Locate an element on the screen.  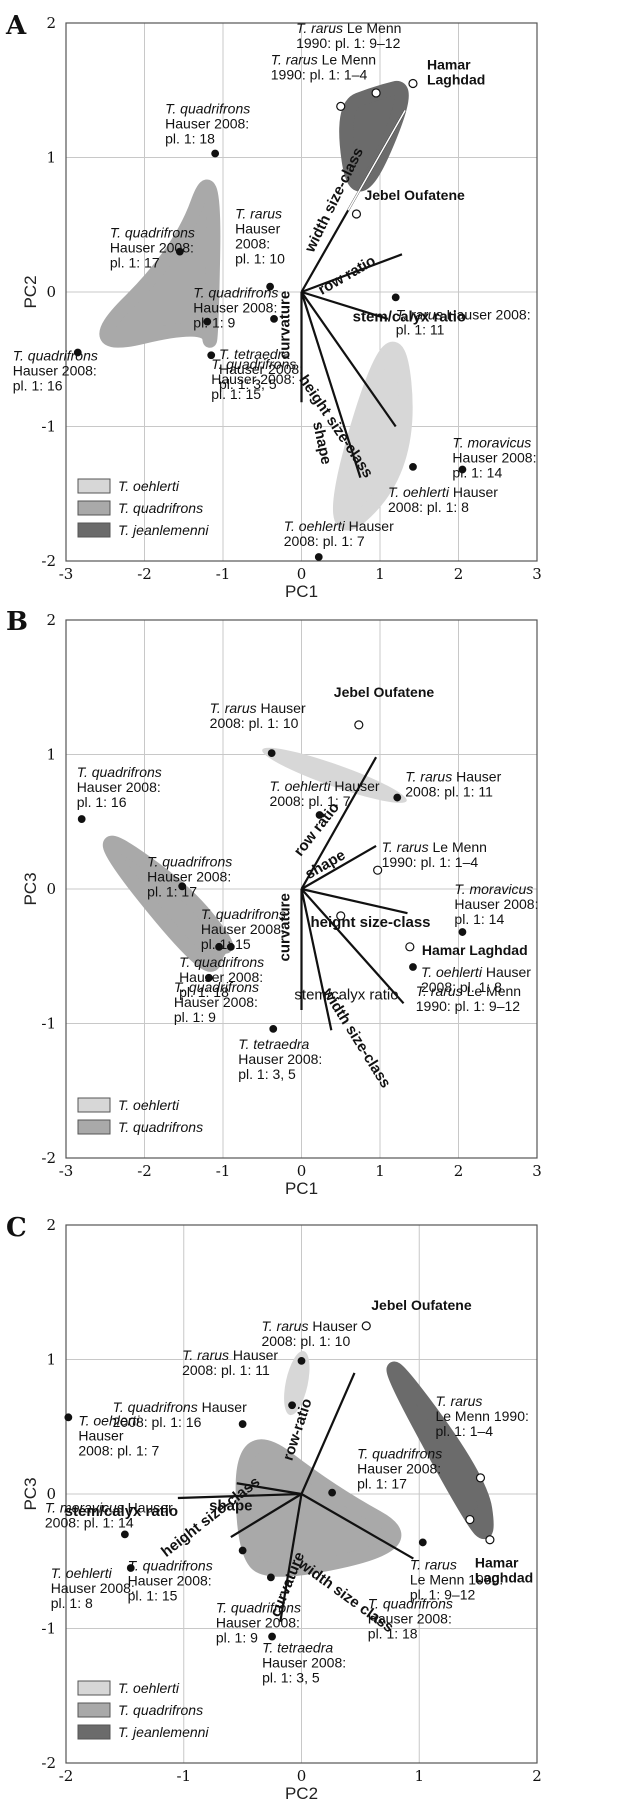
species-name: T. oehlerti is located at coordinates (301, 786).